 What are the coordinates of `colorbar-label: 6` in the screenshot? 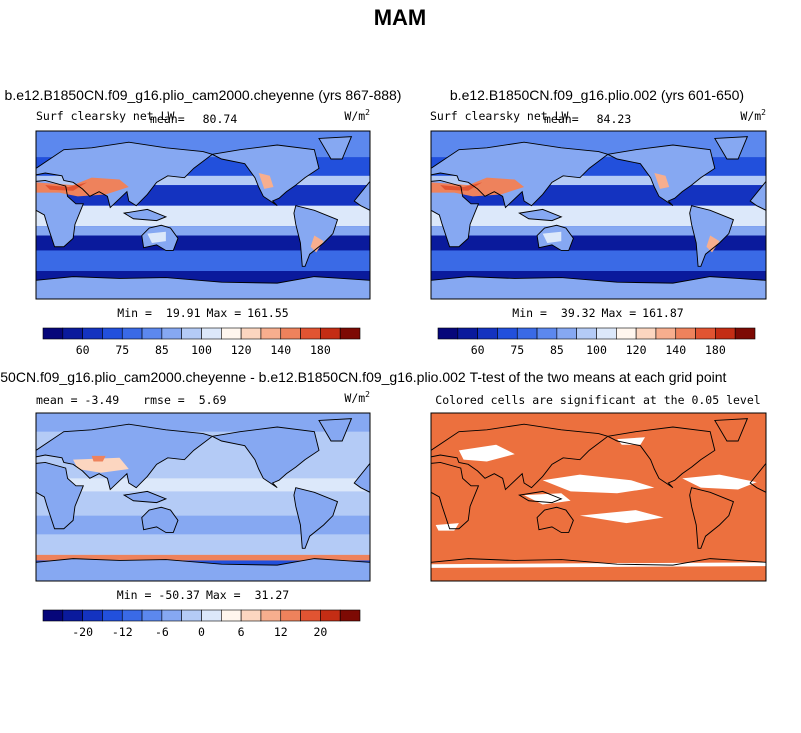 It's located at (241, 632).